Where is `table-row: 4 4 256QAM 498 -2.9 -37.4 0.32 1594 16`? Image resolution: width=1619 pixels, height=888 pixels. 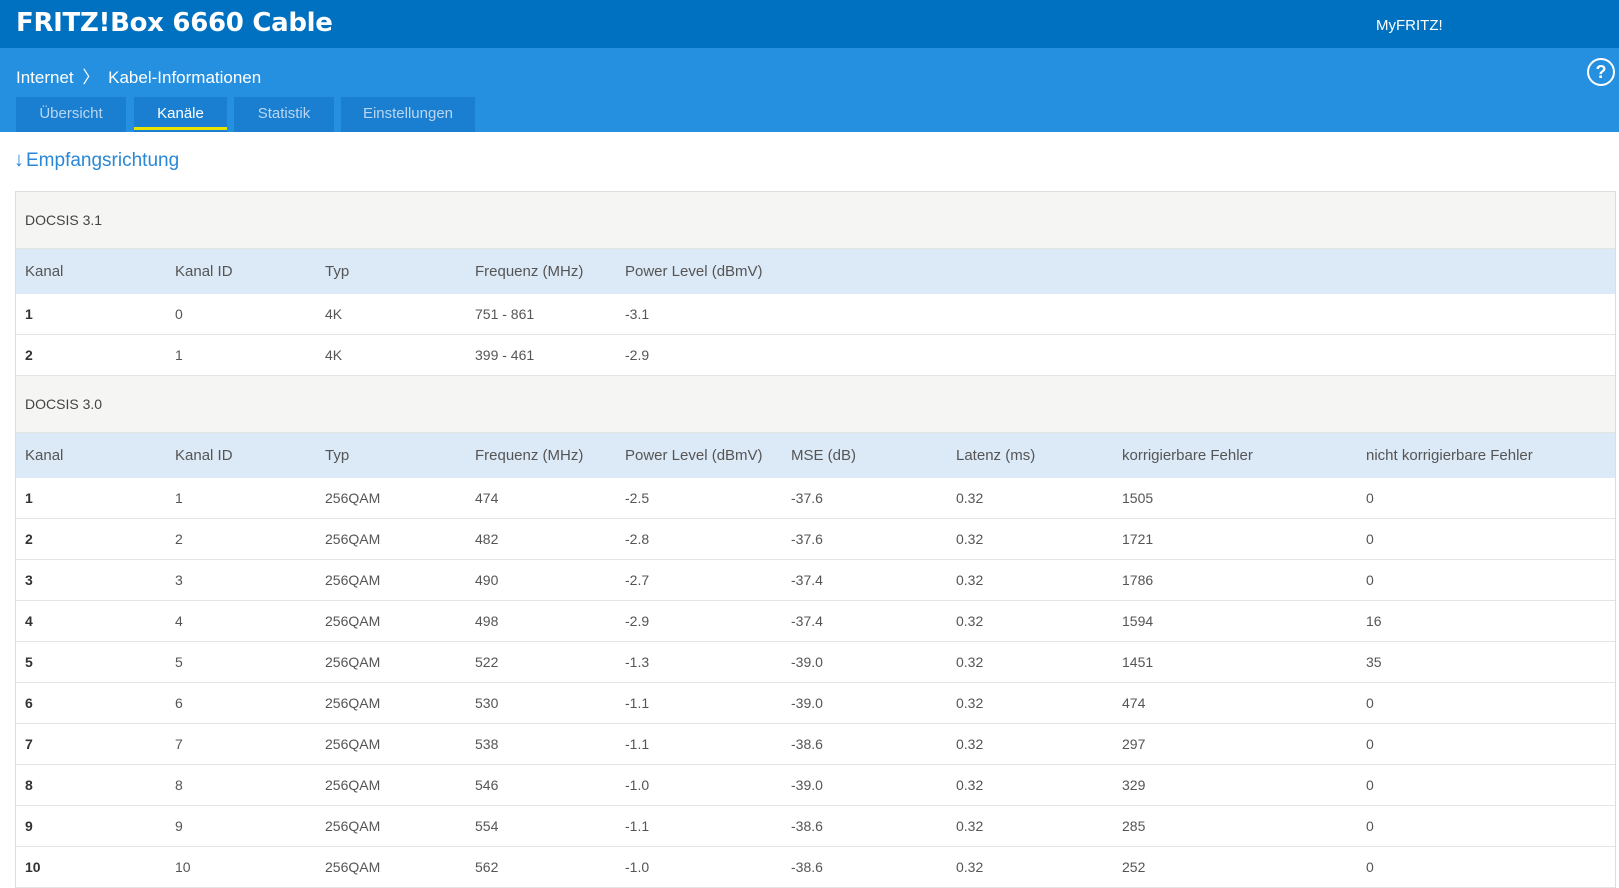
table-row: 4 4 256QAM 498 -2.9 -37.4 0.32 1594 16 is located at coordinates (815, 621).